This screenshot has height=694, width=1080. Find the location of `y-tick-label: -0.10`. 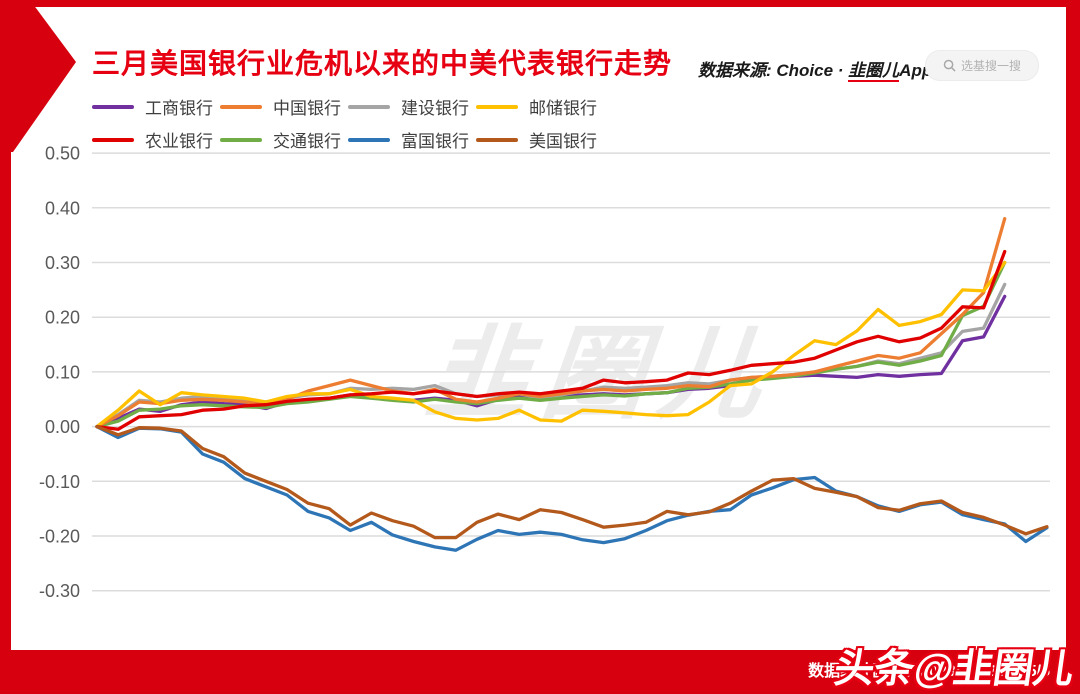

y-tick-label: -0.10 is located at coordinates (59, 482).